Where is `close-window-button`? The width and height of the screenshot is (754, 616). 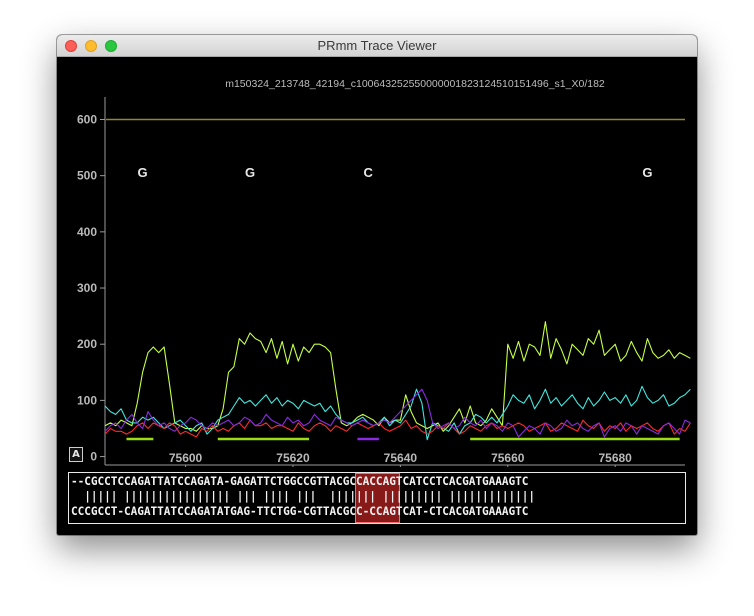 close-window-button is located at coordinates (71, 46).